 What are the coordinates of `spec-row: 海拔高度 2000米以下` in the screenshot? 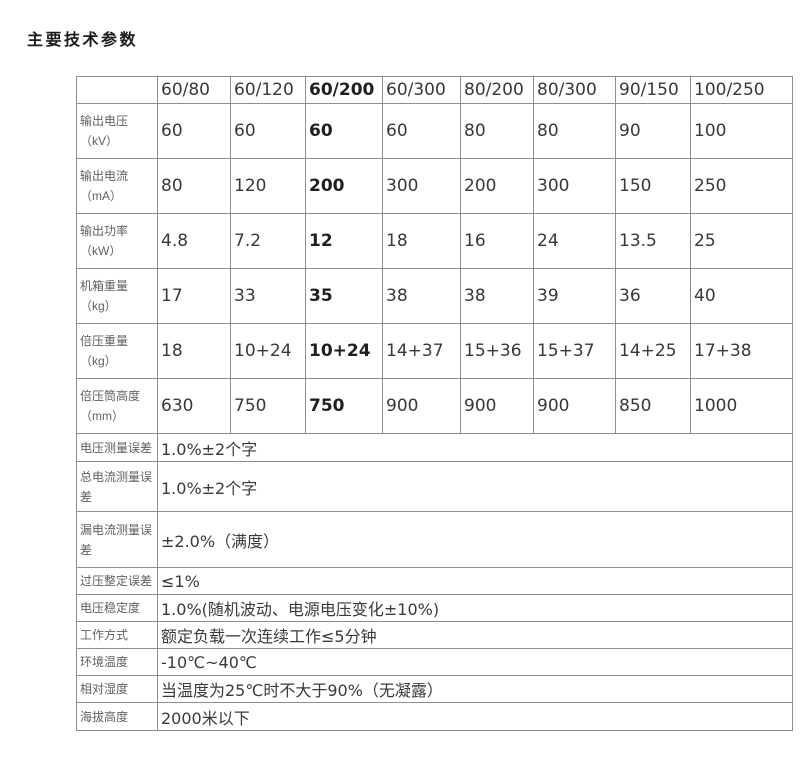 It's located at (434, 716).